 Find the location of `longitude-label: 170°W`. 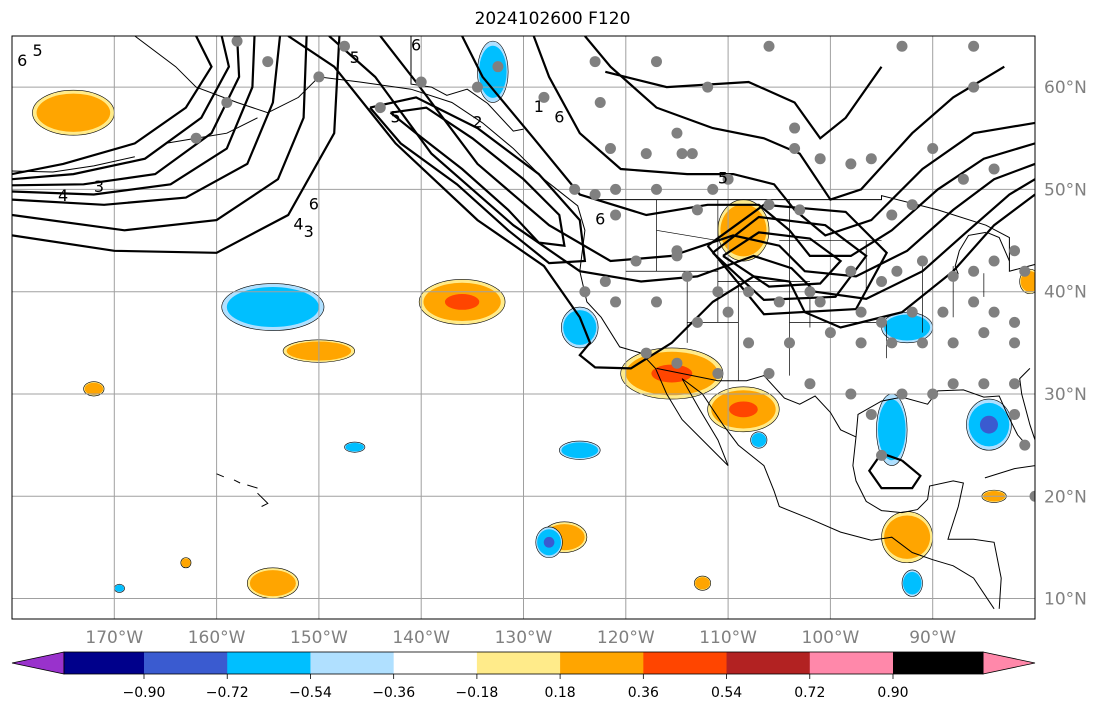

longitude-label: 170°W is located at coordinates (114, 638).